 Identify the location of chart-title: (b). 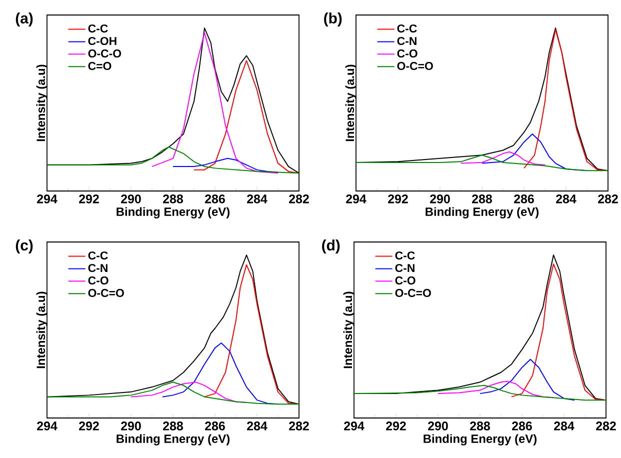
(333, 19).